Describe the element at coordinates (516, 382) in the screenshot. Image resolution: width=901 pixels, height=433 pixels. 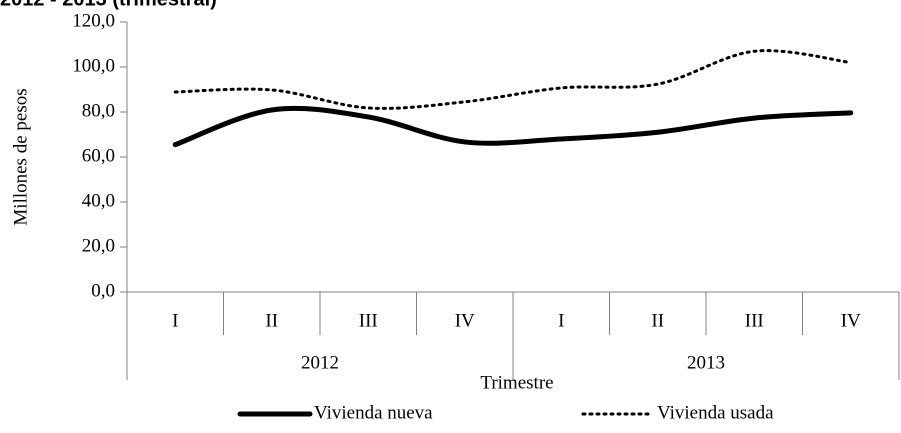
I see `x-axis-label: Trimestre` at that location.